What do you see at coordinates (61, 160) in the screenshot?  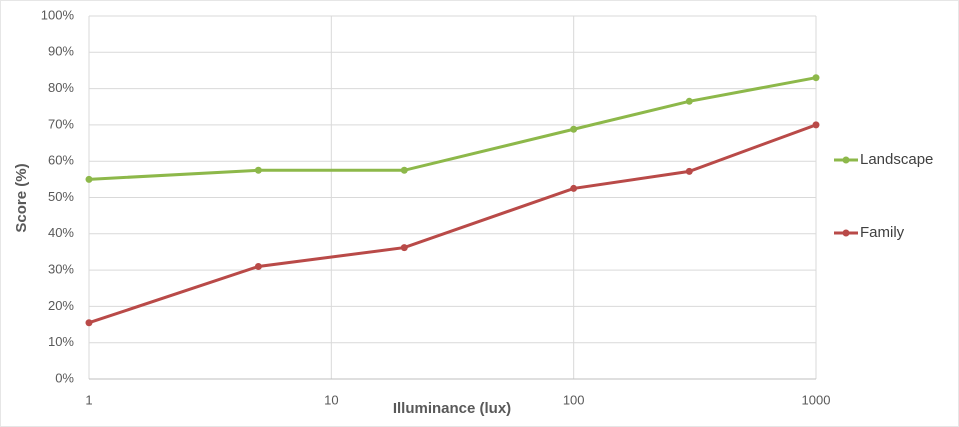 I see `y-tick-label: 60%` at bounding box center [61, 160].